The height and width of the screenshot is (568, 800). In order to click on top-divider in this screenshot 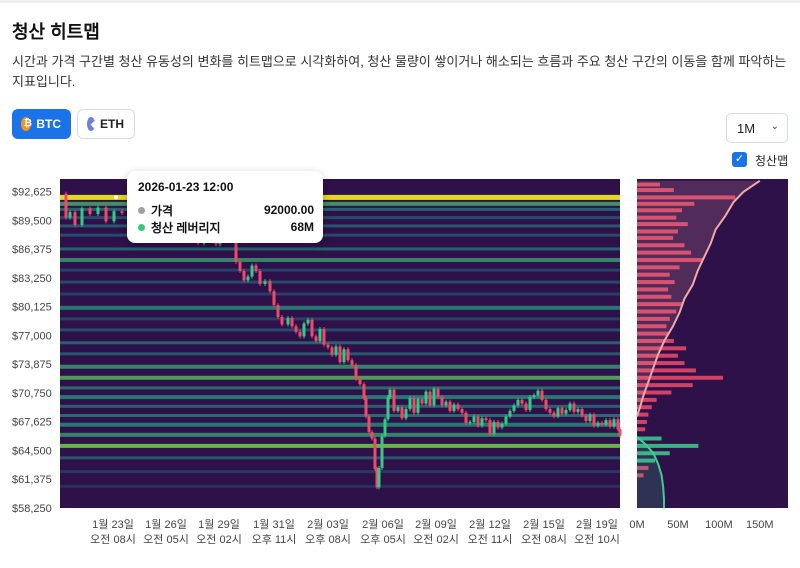, I will do `click(400, 1)`.